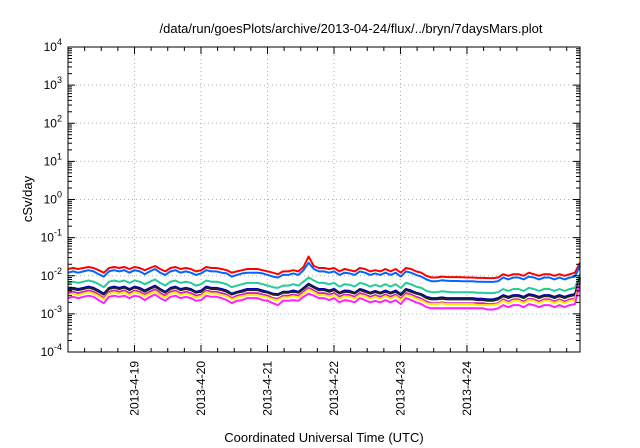  What do you see at coordinates (467, 388) in the screenshot?
I see `x-tick-label: 2013-4-24` at bounding box center [467, 388].